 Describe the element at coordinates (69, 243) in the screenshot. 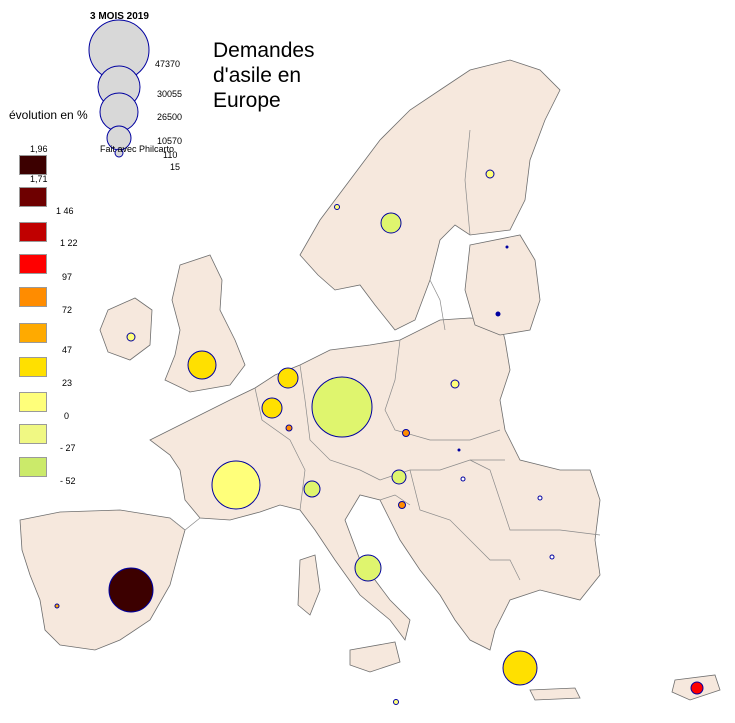

I see `evolution-label-3: 1 22` at that location.